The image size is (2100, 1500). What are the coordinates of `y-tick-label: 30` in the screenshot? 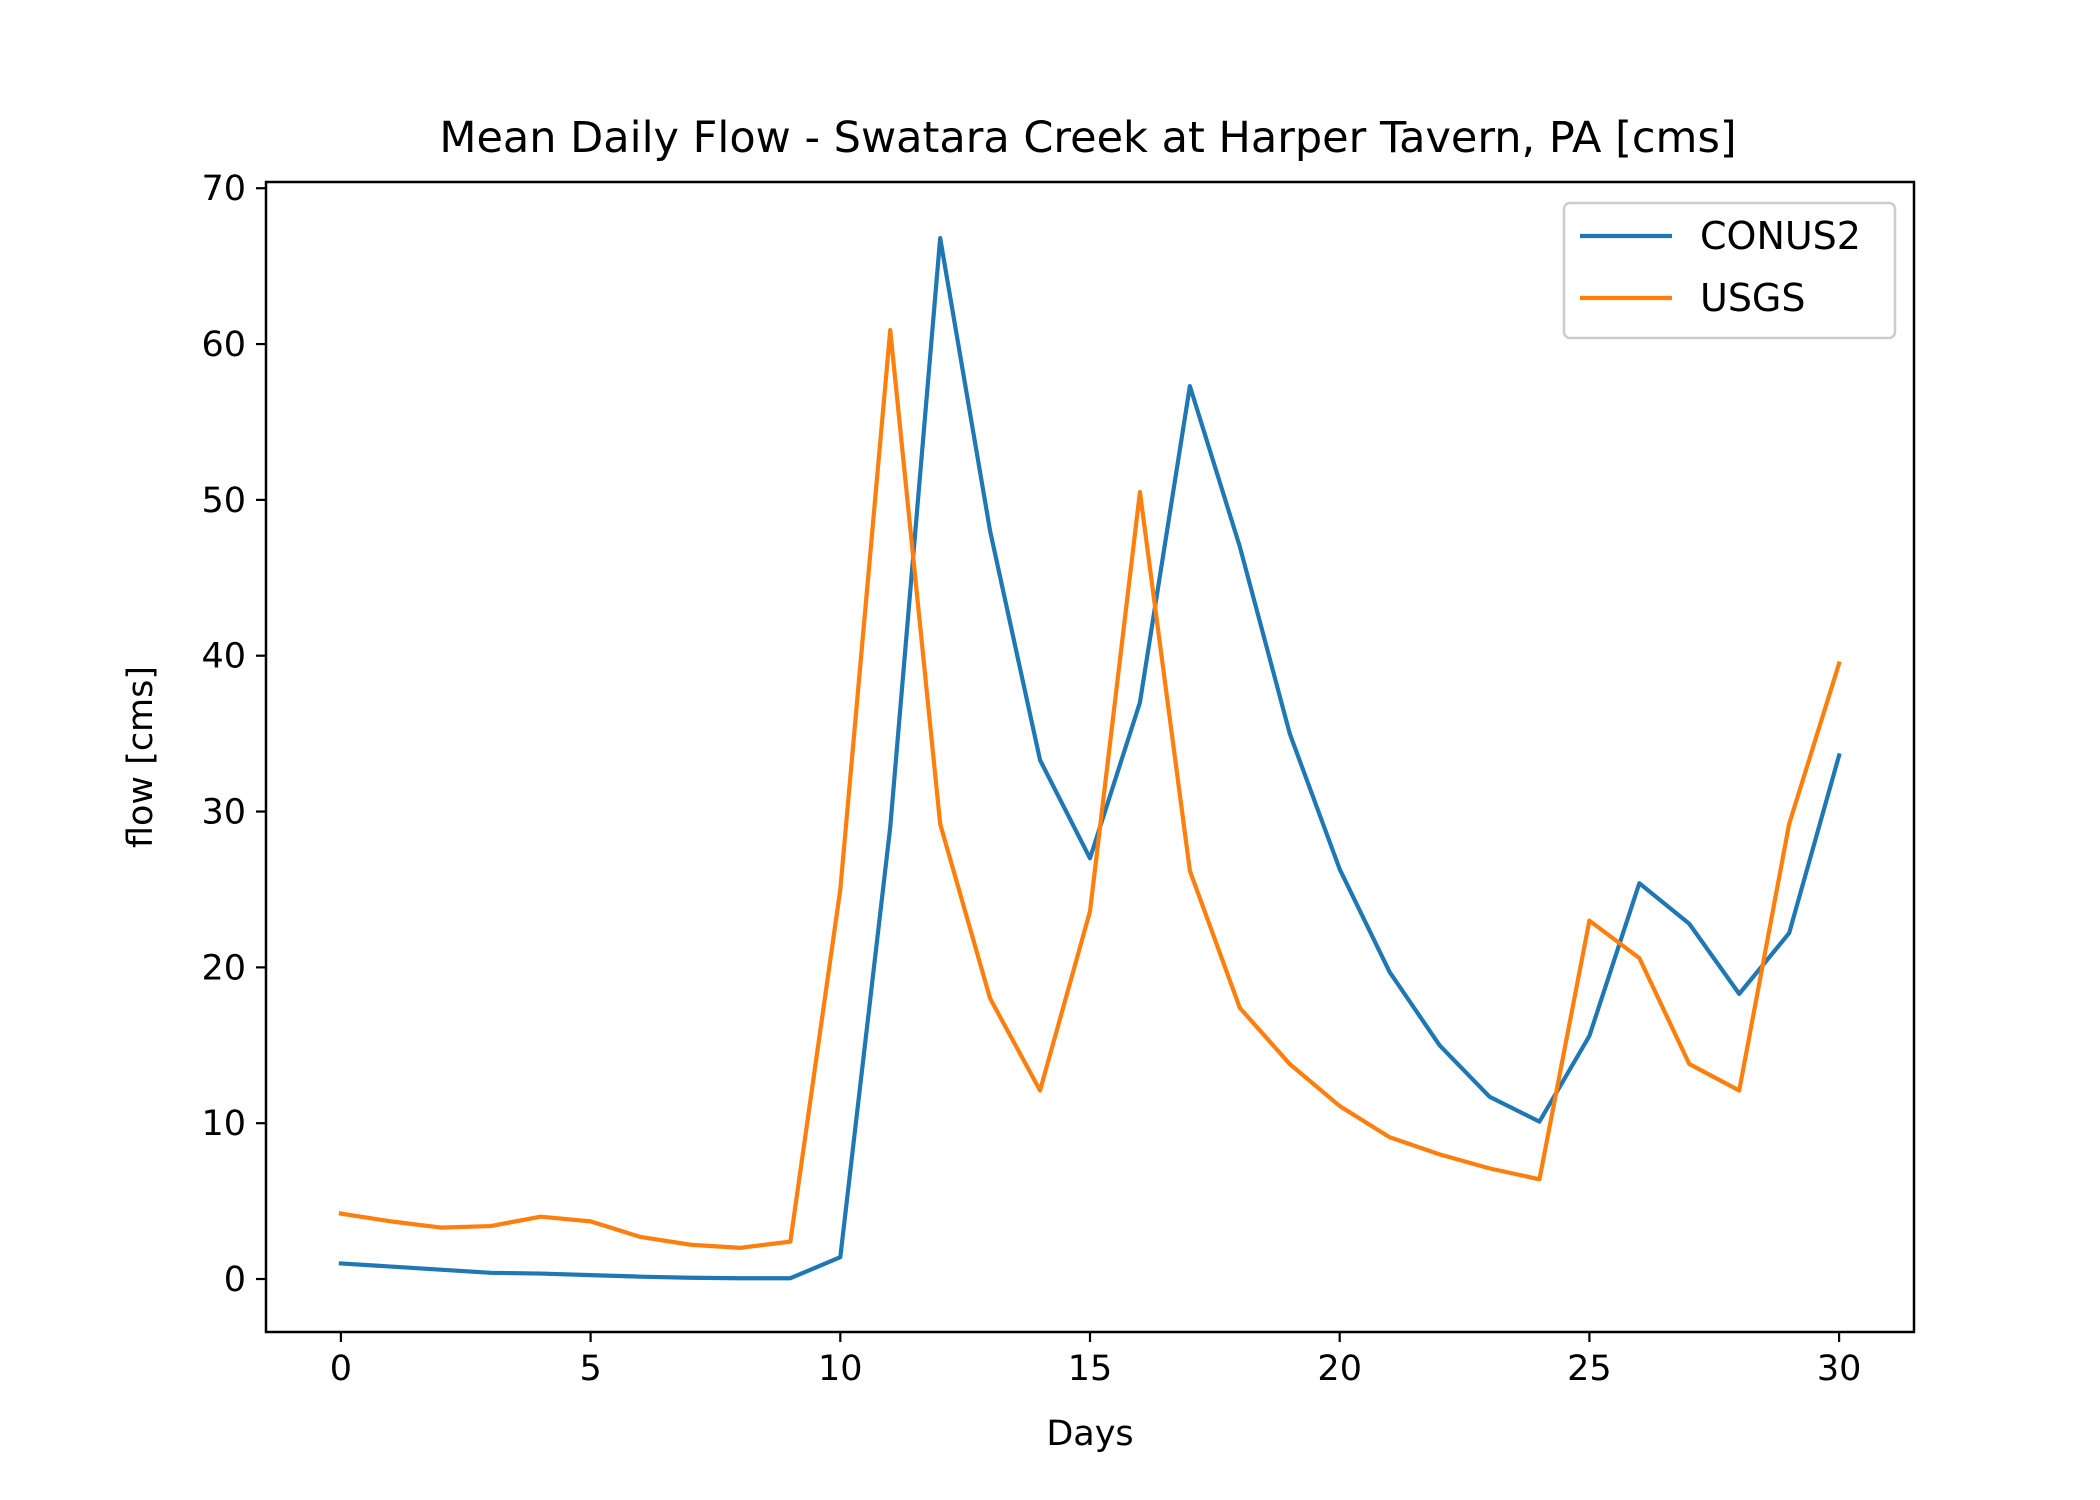 It's located at (223, 813).